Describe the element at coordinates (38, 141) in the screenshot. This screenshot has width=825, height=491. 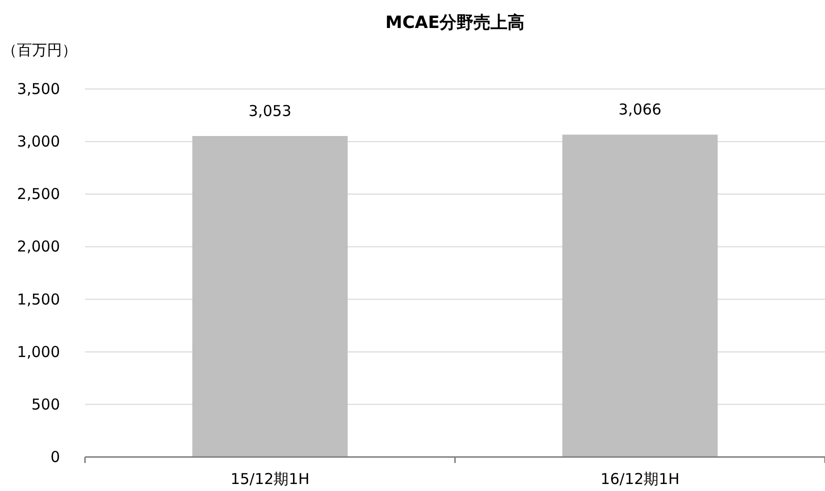
I see `y-tick-label: 3,000` at that location.